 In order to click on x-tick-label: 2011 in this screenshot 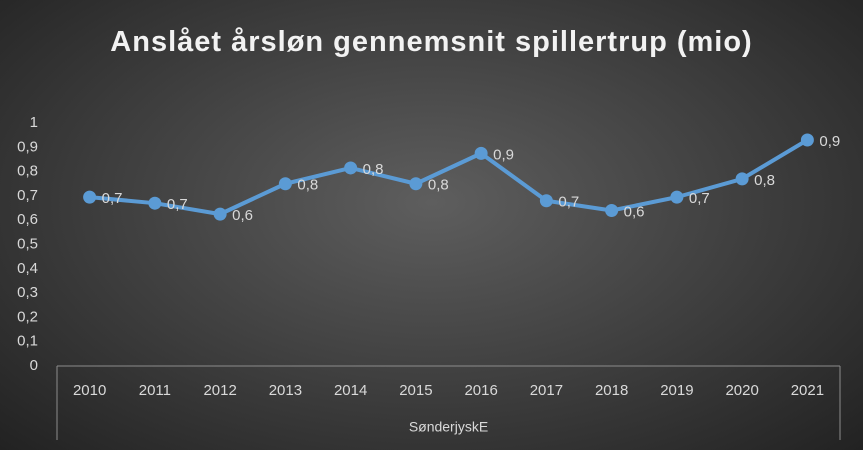, I will do `click(155, 390)`.